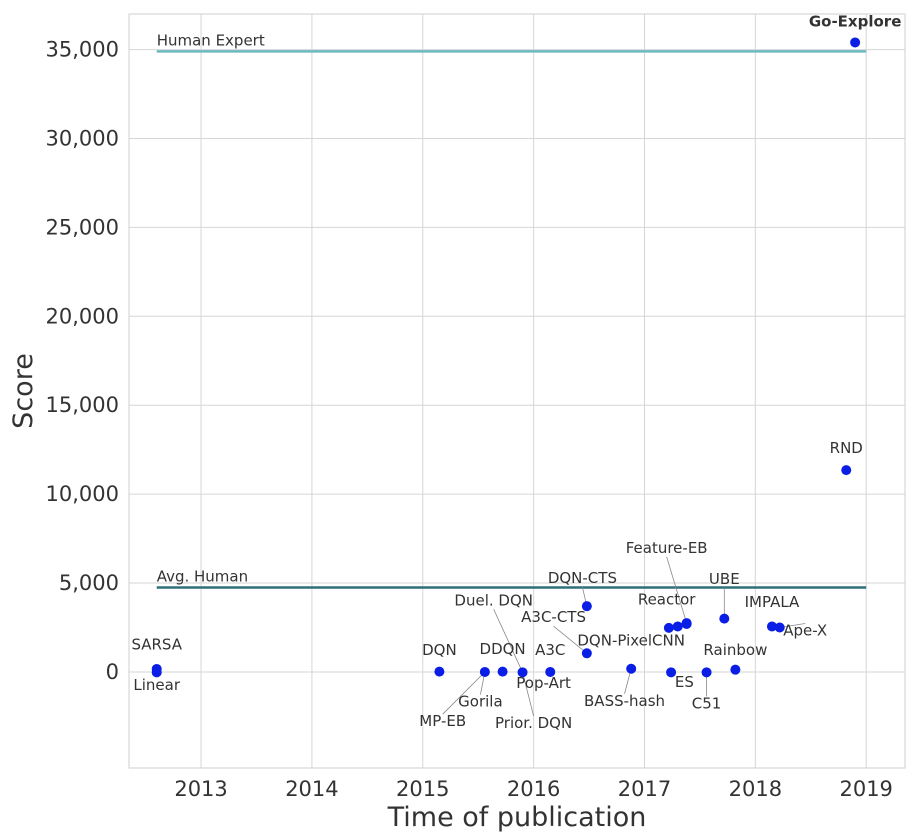 The image size is (916, 840). I want to click on annotation-prior-dqn: Prior. DQN, so click(533, 723).